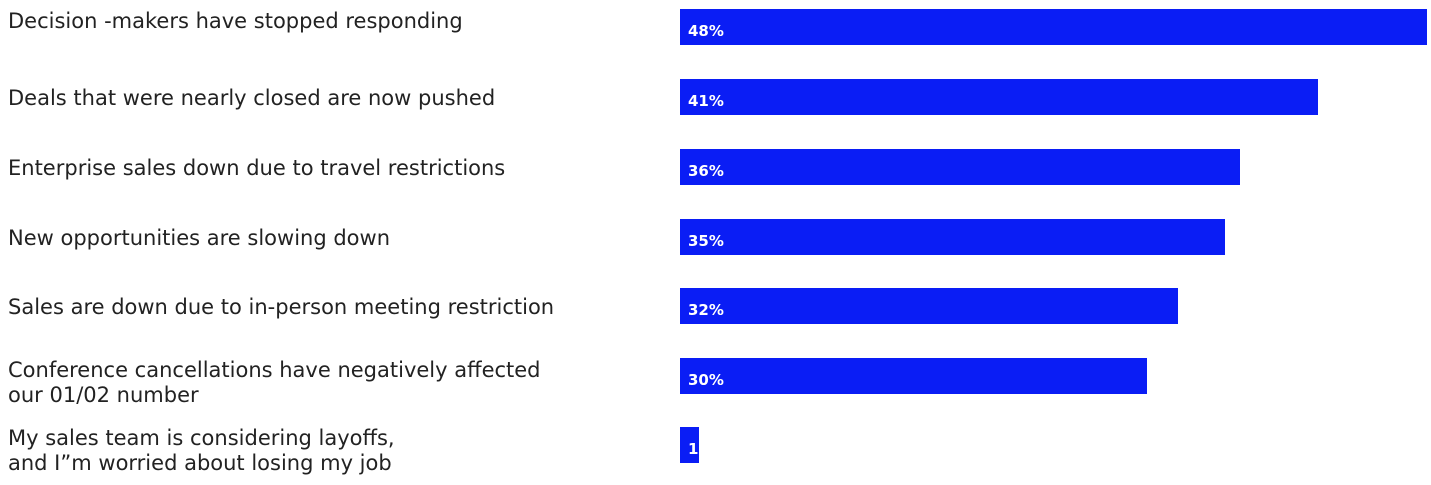  What do you see at coordinates (706, 171) in the screenshot?
I see `bar-value-label: 36%` at bounding box center [706, 171].